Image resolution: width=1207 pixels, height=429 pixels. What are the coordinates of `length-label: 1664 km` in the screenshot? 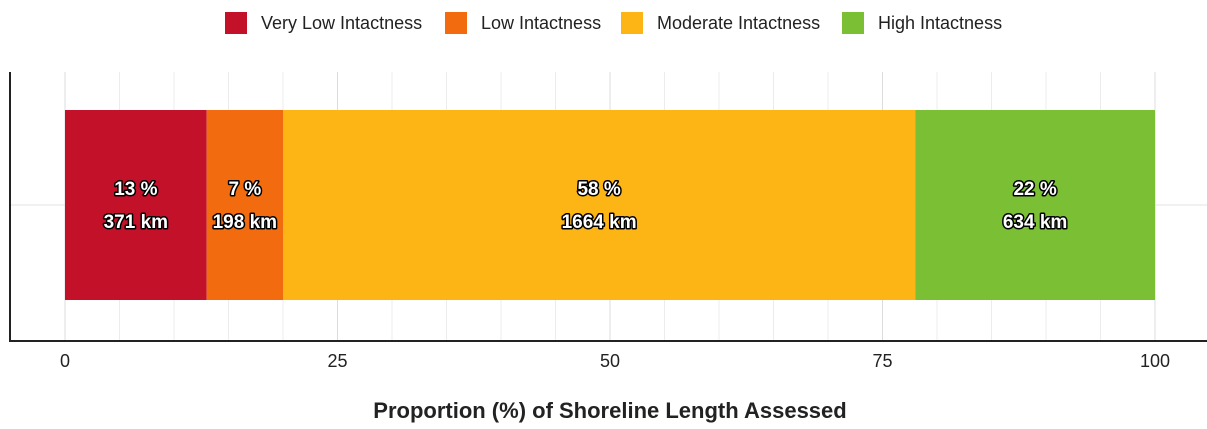 It's located at (599, 222).